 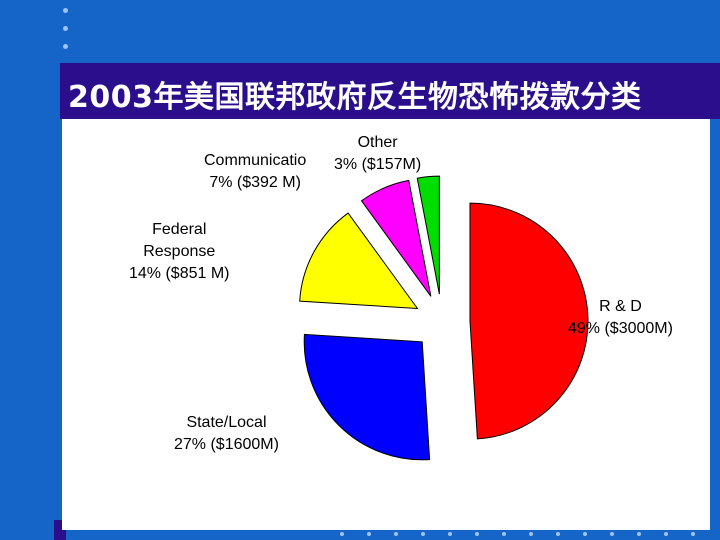 I want to click on slice-name: State/Local, so click(x=226, y=422).